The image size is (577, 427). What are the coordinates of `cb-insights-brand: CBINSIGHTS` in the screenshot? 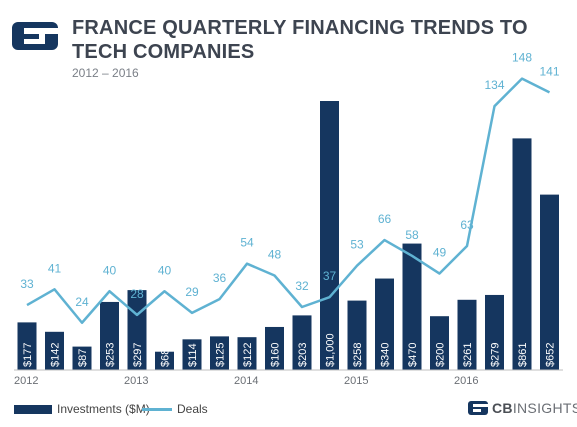 It's located at (522, 408).